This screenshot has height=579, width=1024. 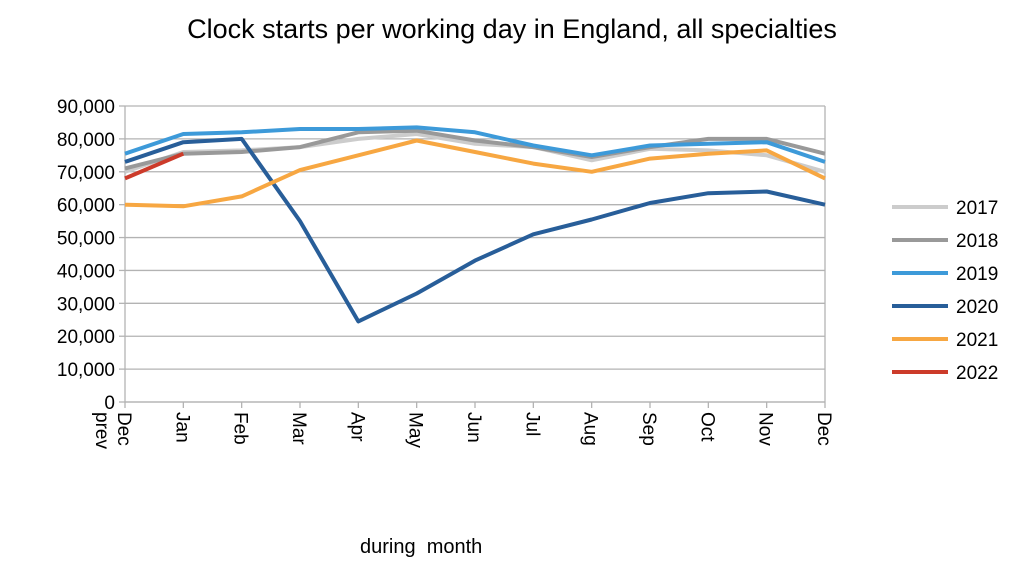 What do you see at coordinates (415, 430) in the screenshot?
I see `x-tick-label: May` at bounding box center [415, 430].